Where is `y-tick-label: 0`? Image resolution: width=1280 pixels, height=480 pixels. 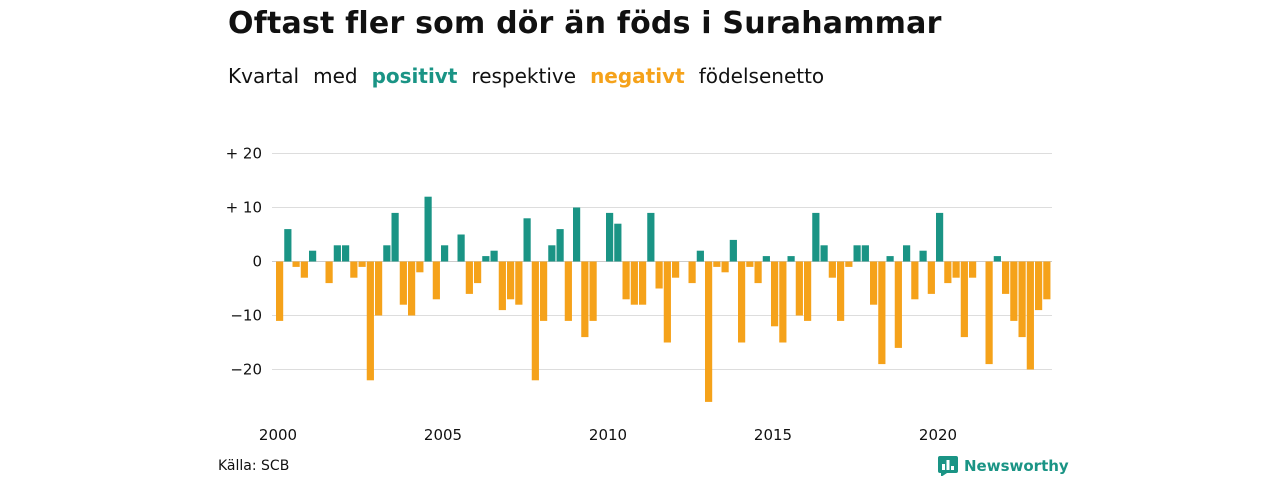 y-tick-label: 0 is located at coordinates (257, 262).